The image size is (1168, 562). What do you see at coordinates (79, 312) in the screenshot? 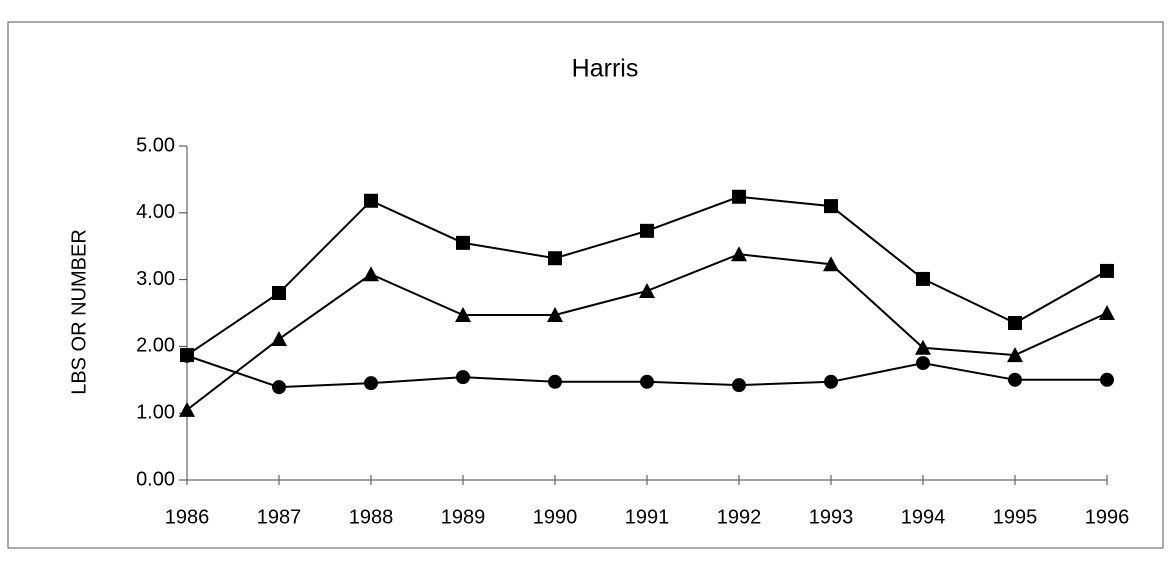
I see `y-axis-label: LBS OR NUMBER` at bounding box center [79, 312].